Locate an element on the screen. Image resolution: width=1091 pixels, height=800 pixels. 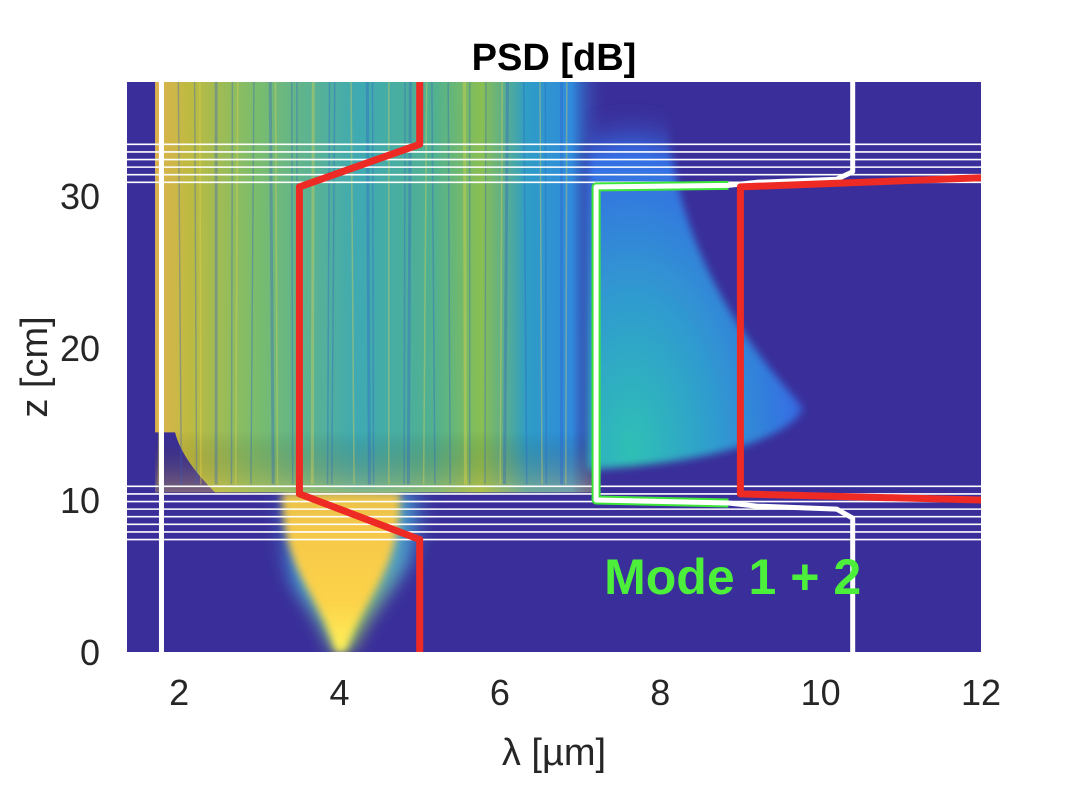
x-tick-label: 6 is located at coordinates (500, 692).